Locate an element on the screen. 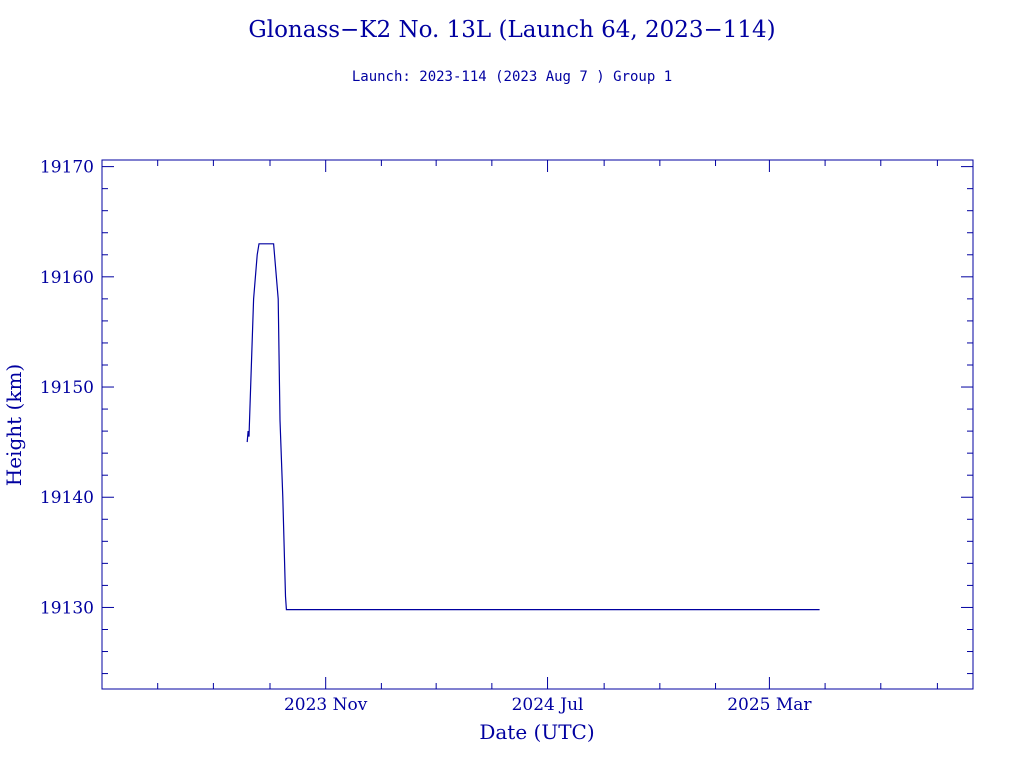 This screenshot has width=1024, height=768. x-tick-label: 2023 Nov is located at coordinates (326, 705).